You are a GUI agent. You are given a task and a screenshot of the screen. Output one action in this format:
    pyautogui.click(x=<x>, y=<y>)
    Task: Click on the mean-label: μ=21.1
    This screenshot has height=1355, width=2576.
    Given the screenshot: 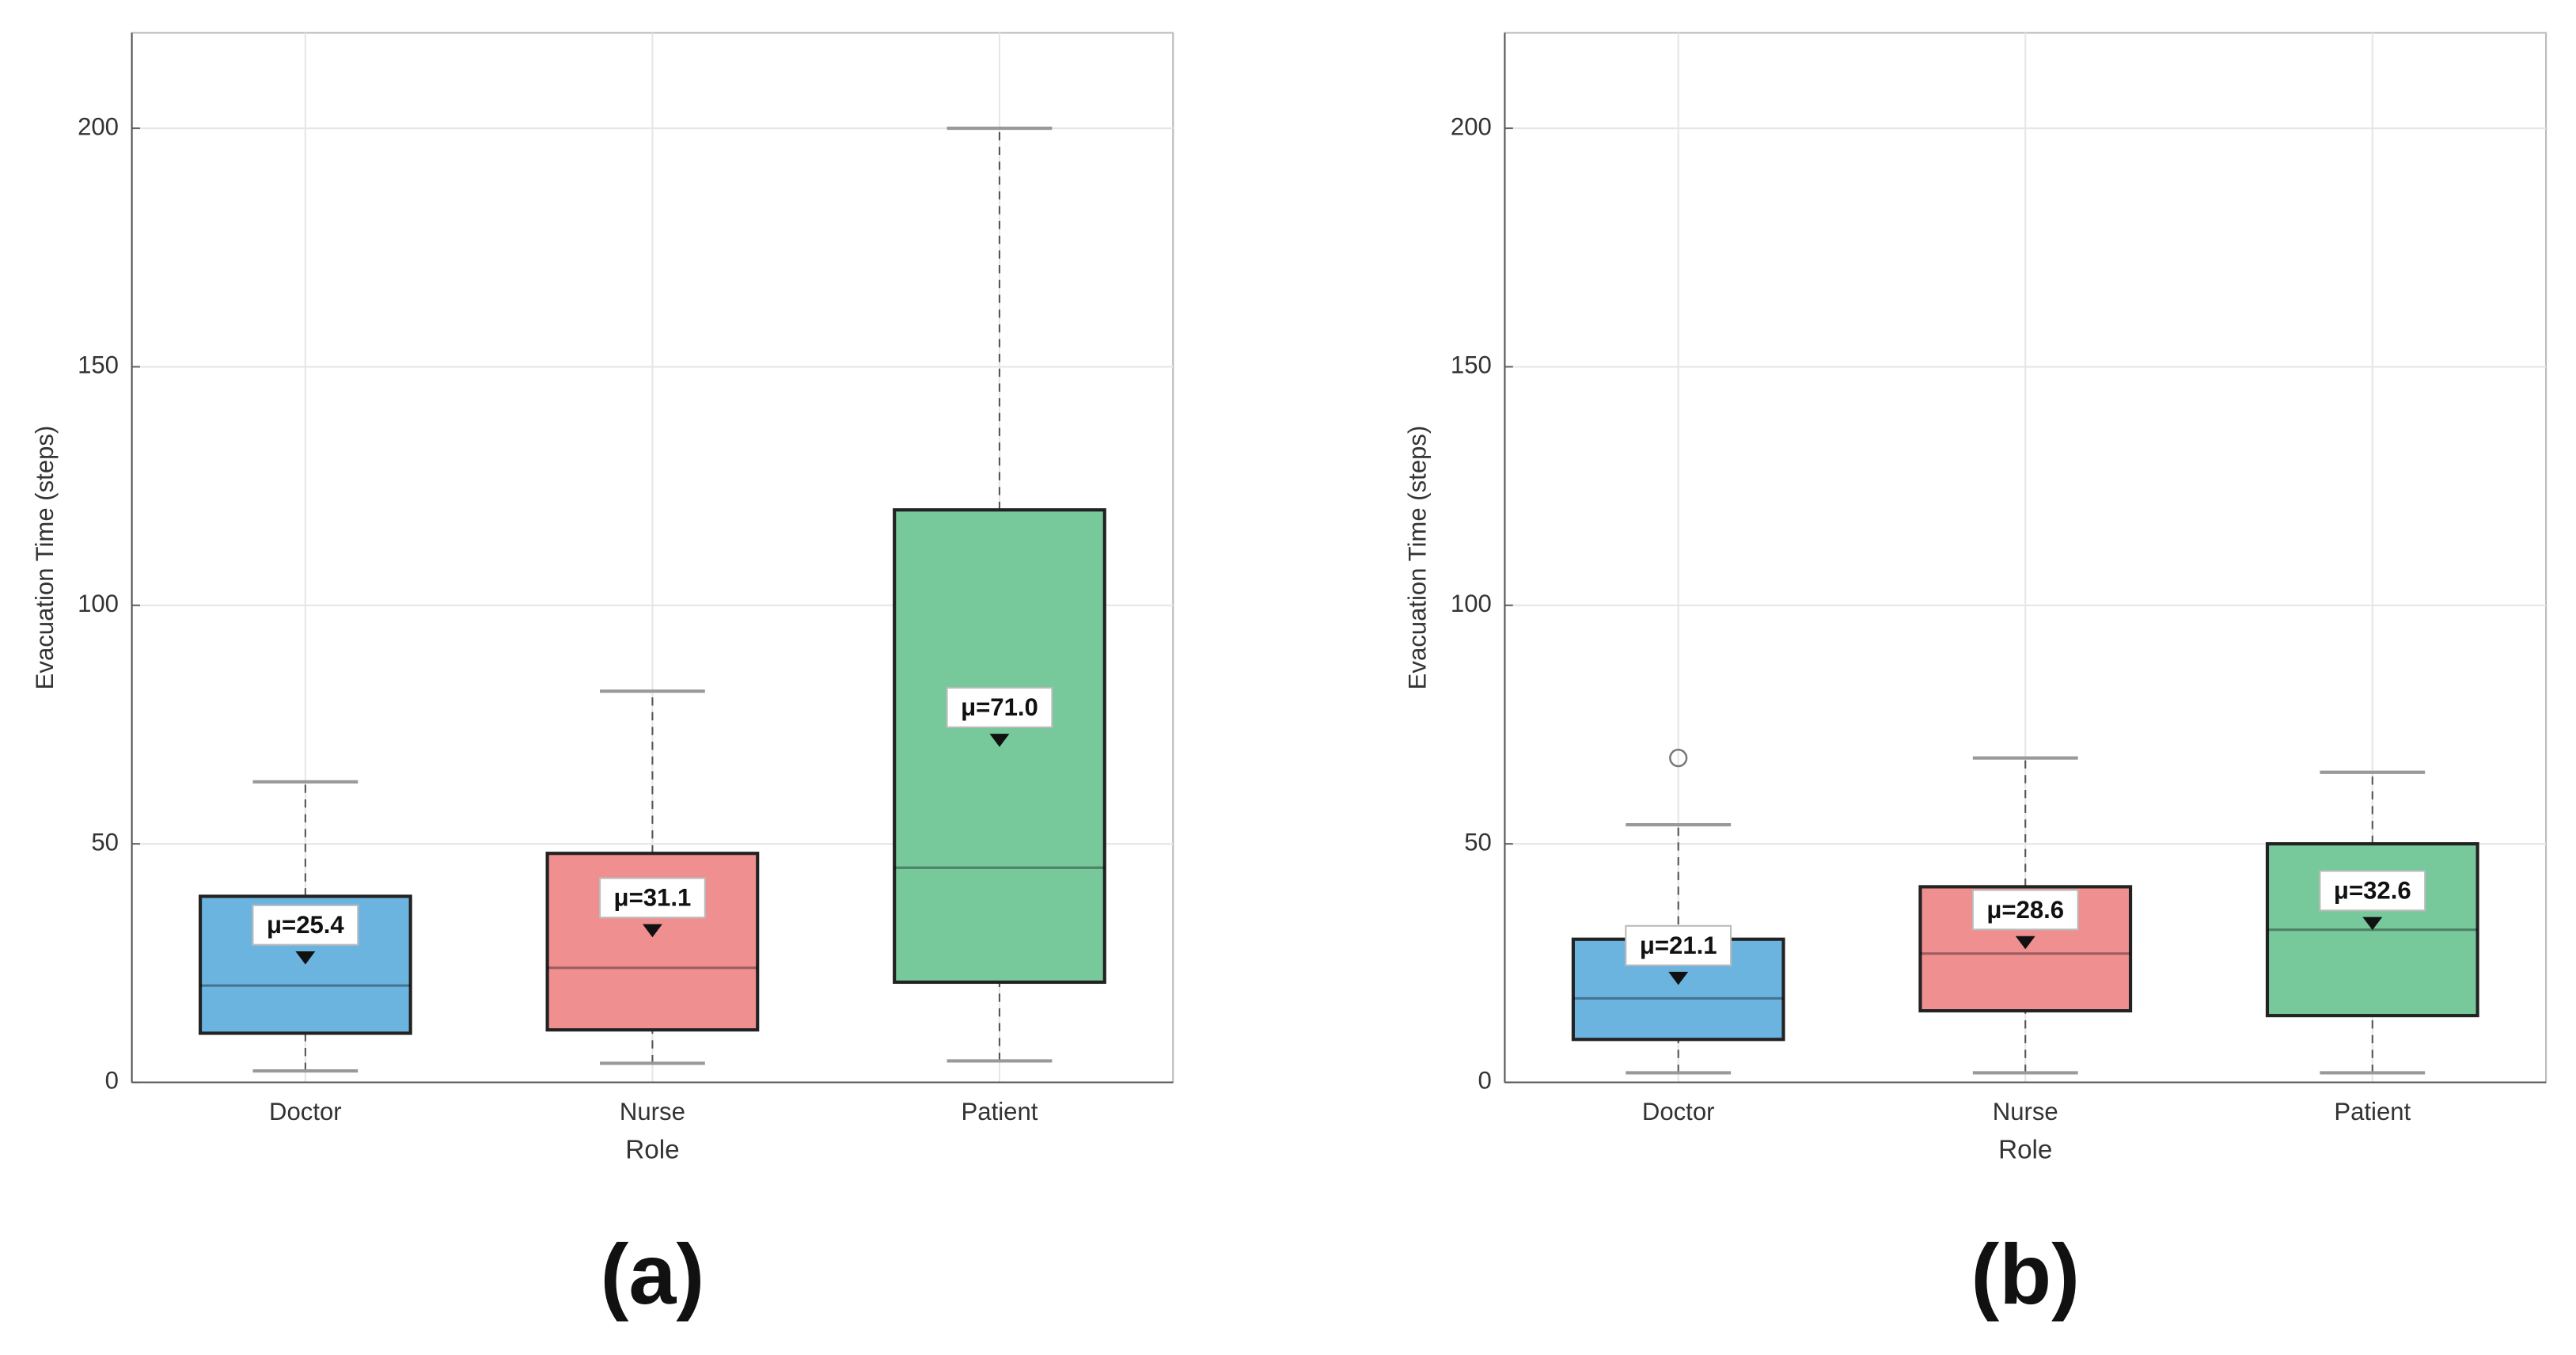 What is the action you would take?
    pyautogui.click(x=1678, y=945)
    